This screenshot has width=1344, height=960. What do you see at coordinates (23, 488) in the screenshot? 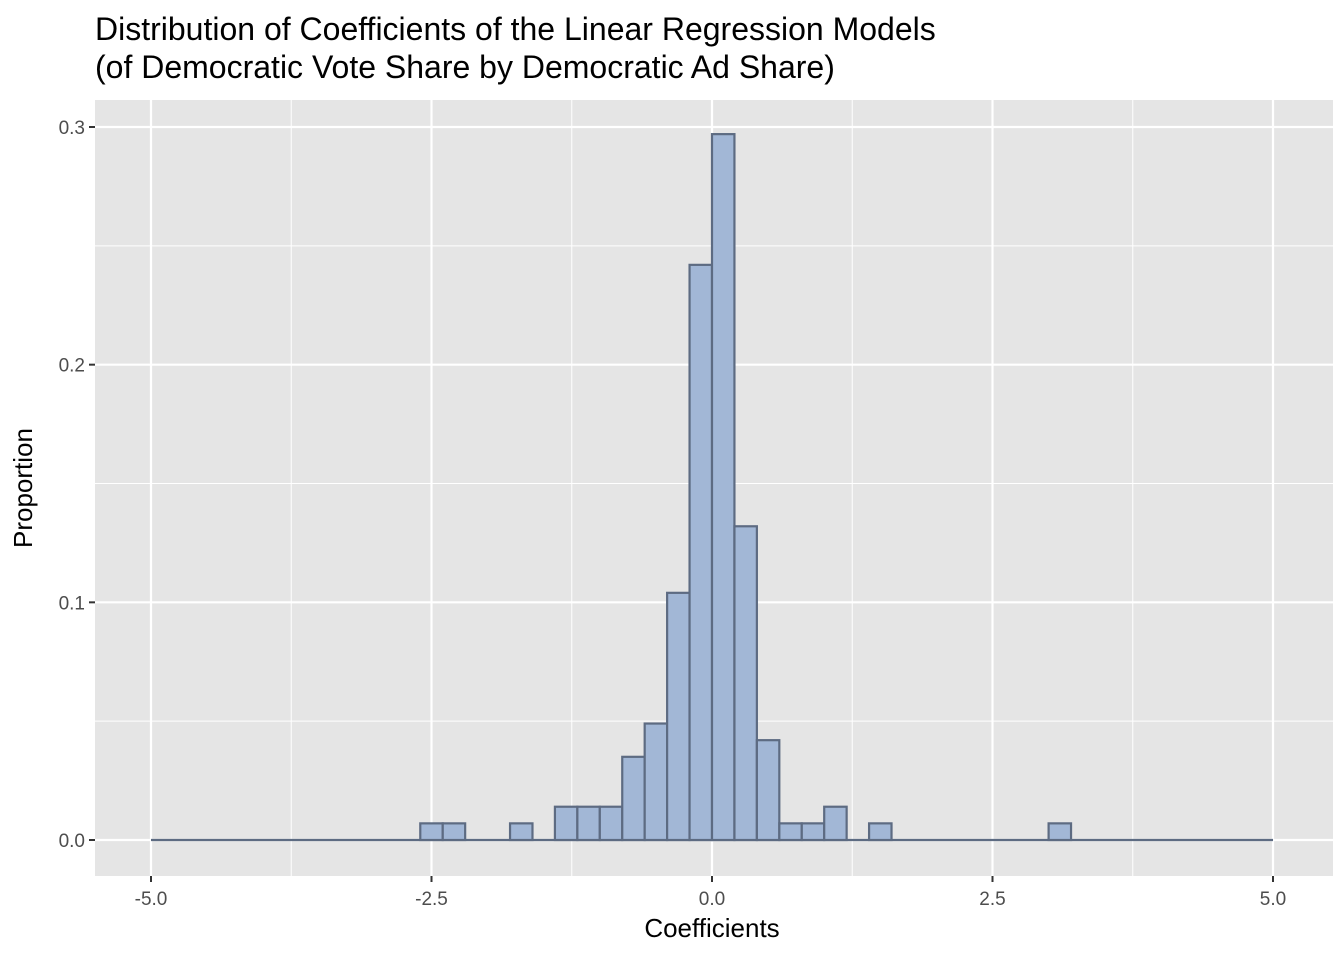
I see `y-axis-label: Proportion` at bounding box center [23, 488].